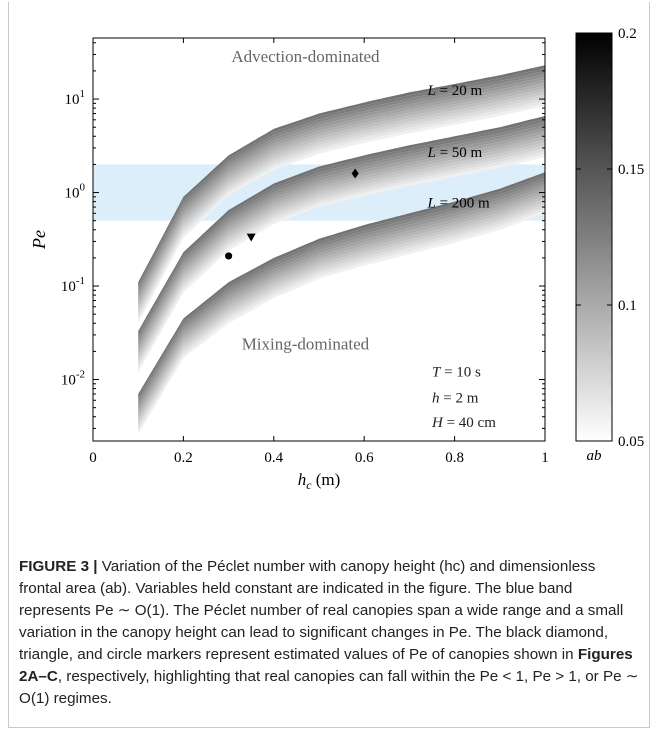 The width and height of the screenshot is (654, 734). What do you see at coordinates (463, 423) in the screenshot?
I see `constant-parameter: H = 40 cm` at bounding box center [463, 423].